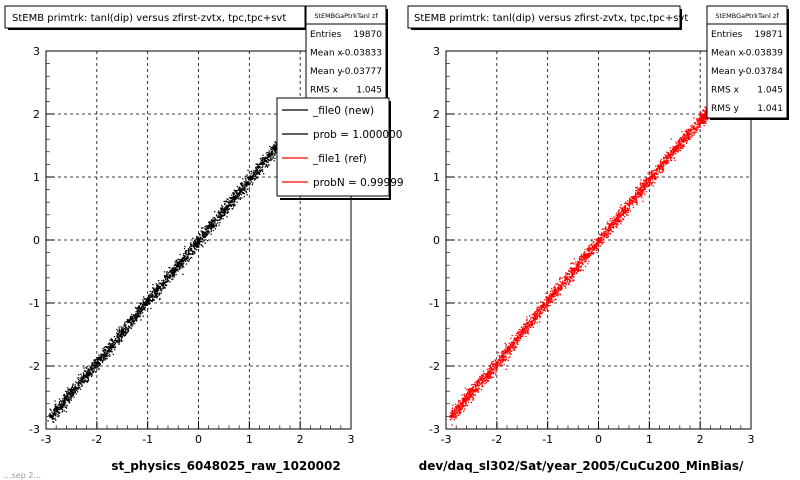 The width and height of the screenshot is (800, 480). I want to click on legend-box-shadow, so click(335, 199).